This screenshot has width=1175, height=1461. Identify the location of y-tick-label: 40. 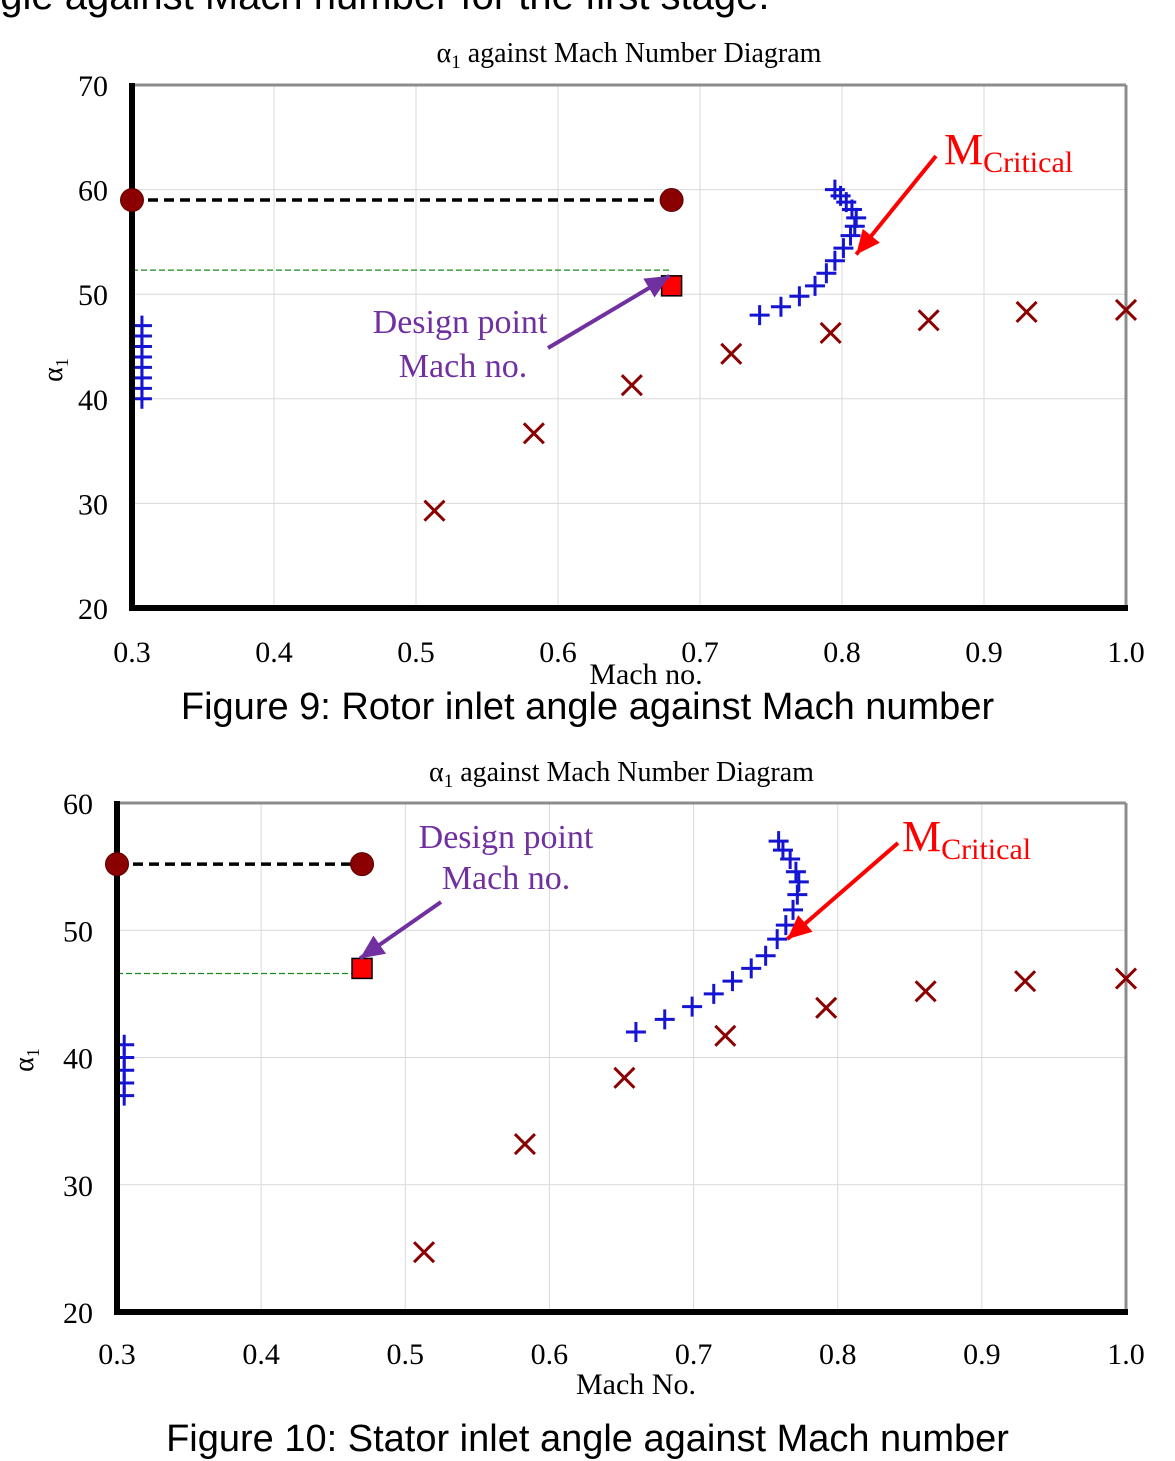
(93, 400).